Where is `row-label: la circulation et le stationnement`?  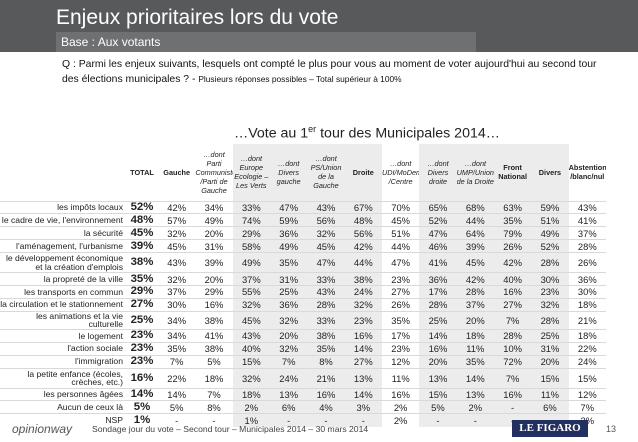 row-label: la circulation et le stationnement is located at coordinates (63, 304).